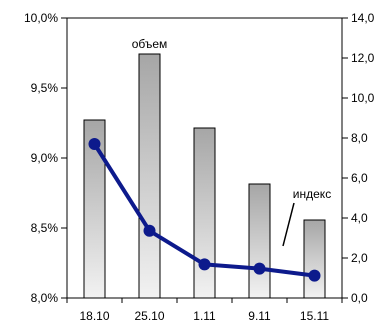 The height and width of the screenshot is (325, 383). I want to click on right-tick-label: 2,0, so click(359, 258).